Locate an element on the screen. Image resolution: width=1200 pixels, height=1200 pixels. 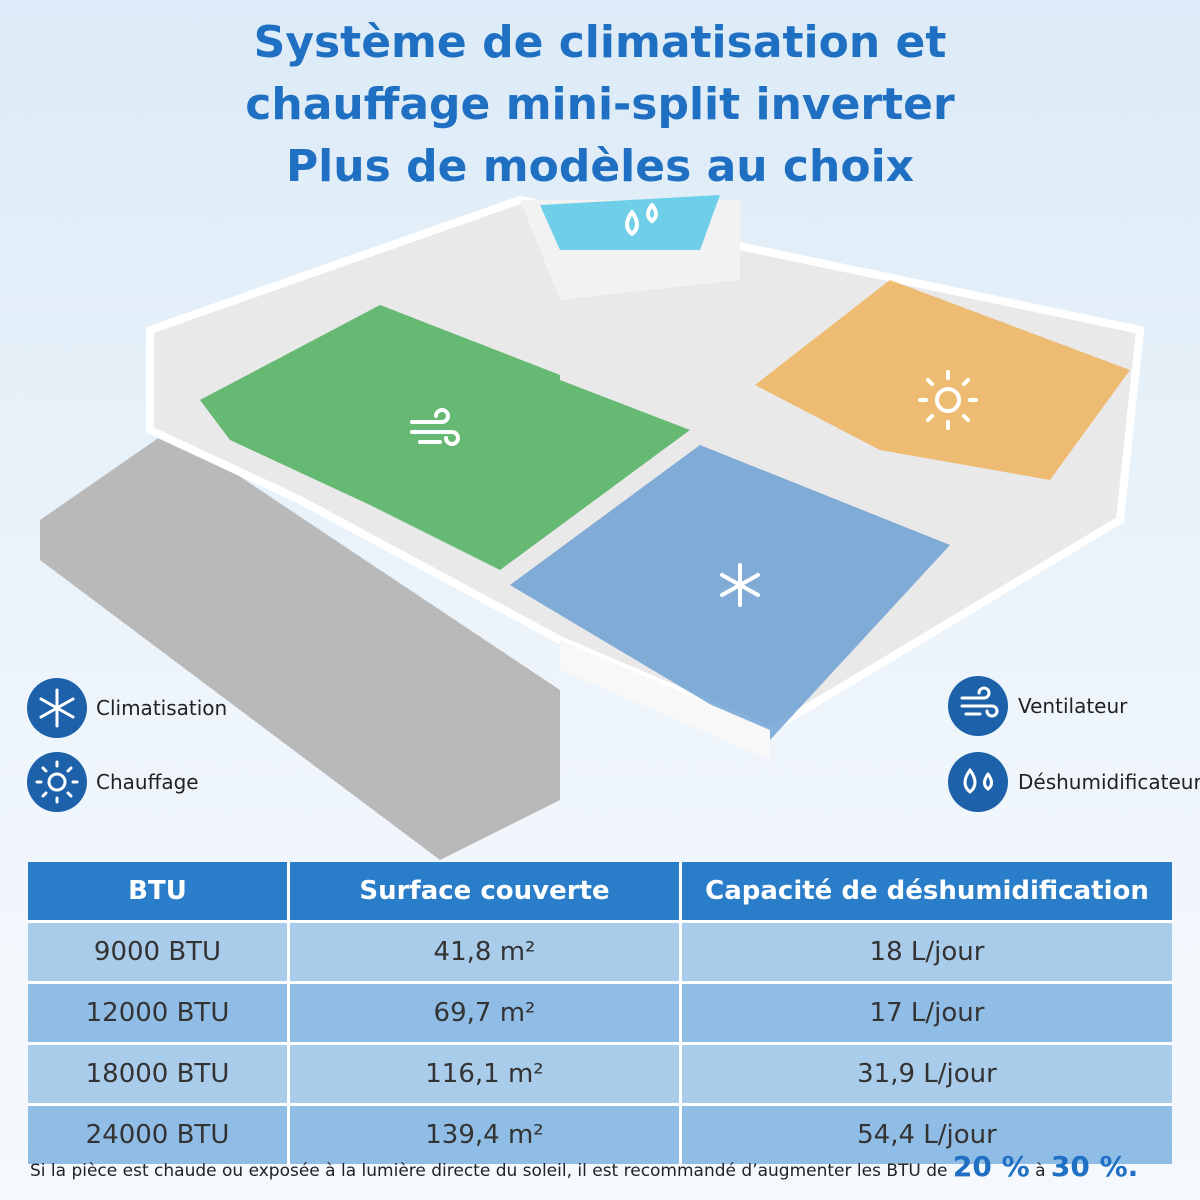
footnote-low: 20 % is located at coordinates (991, 1166).